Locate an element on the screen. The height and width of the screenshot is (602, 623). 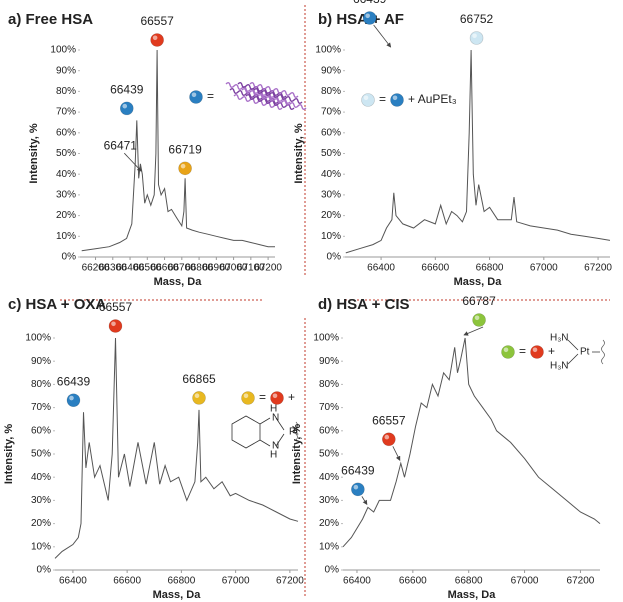
x-tick-label: 66500 is located at coordinates (147, 268).